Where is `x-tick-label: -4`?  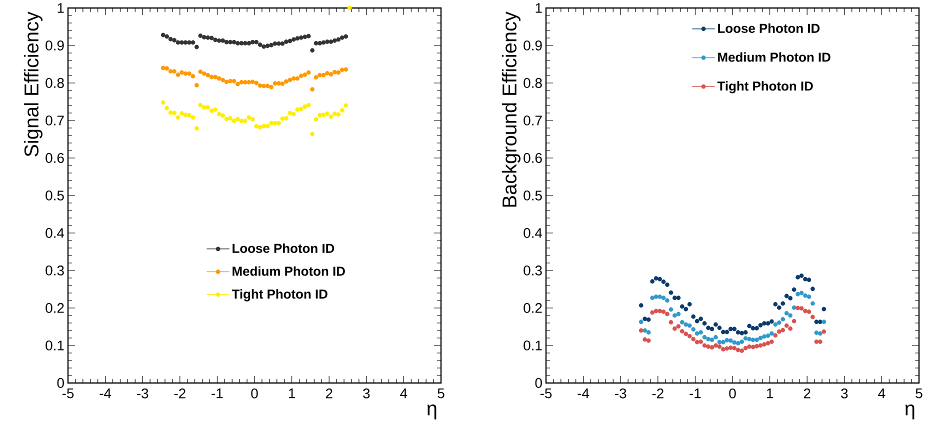
x-tick-label: -4 is located at coordinates (584, 393).